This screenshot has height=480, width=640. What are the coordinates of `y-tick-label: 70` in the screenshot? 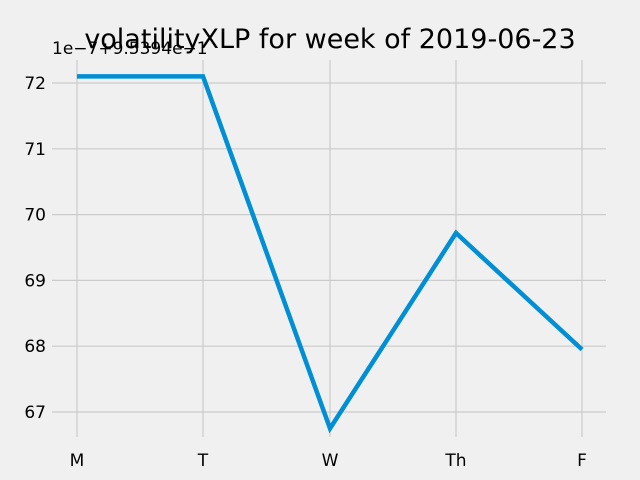 It's located at (35, 216).